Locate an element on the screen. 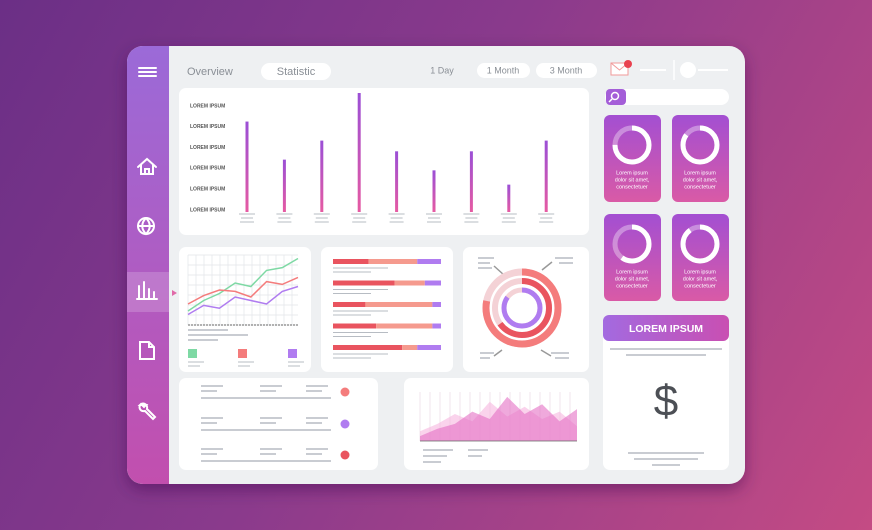  currency-symbol: $ is located at coordinates (666, 401).